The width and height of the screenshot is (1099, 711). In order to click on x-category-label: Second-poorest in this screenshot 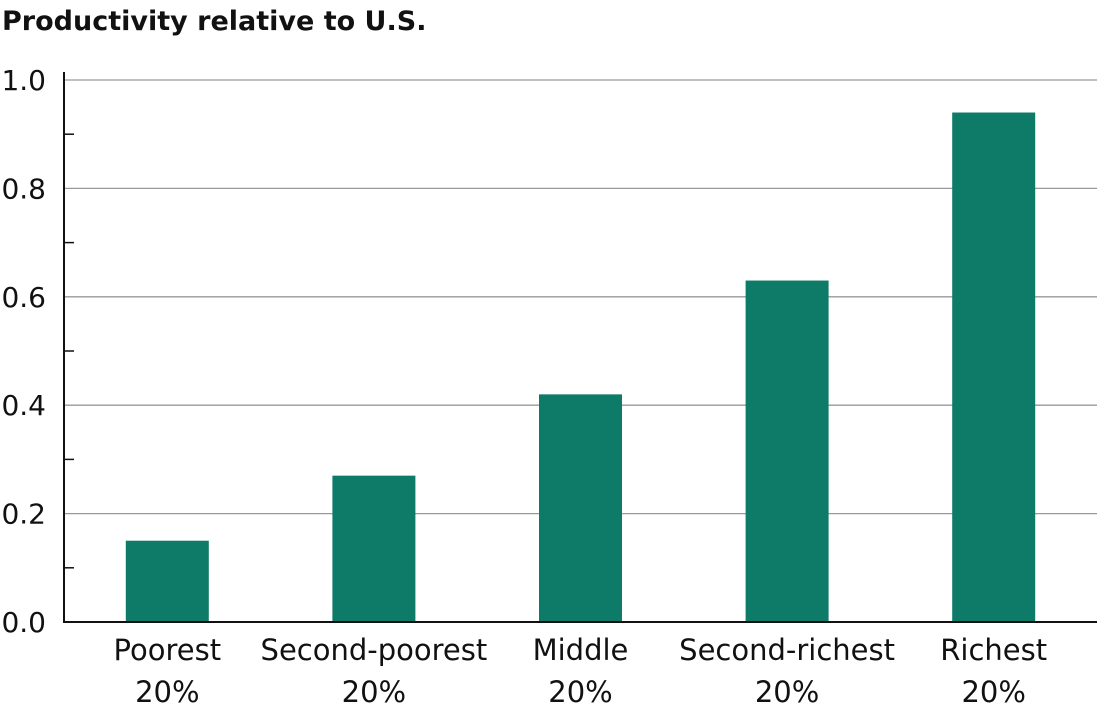, I will do `click(374, 650)`.